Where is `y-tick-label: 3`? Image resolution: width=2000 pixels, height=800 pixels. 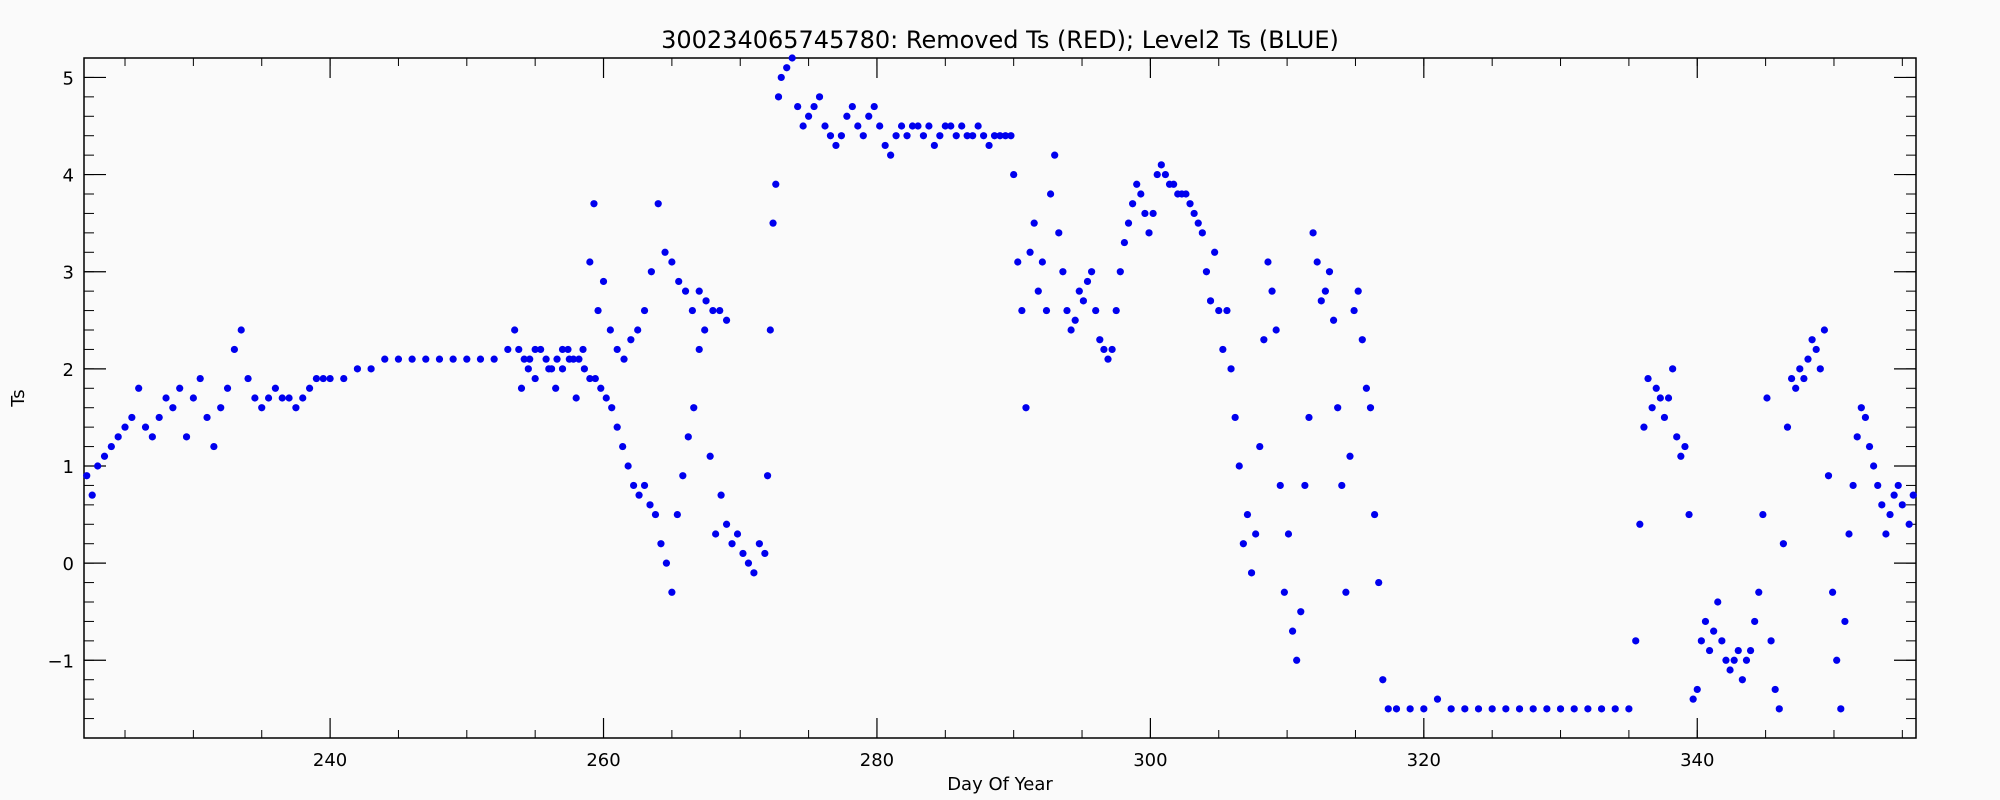 y-tick-label: 3 is located at coordinates (68, 273).